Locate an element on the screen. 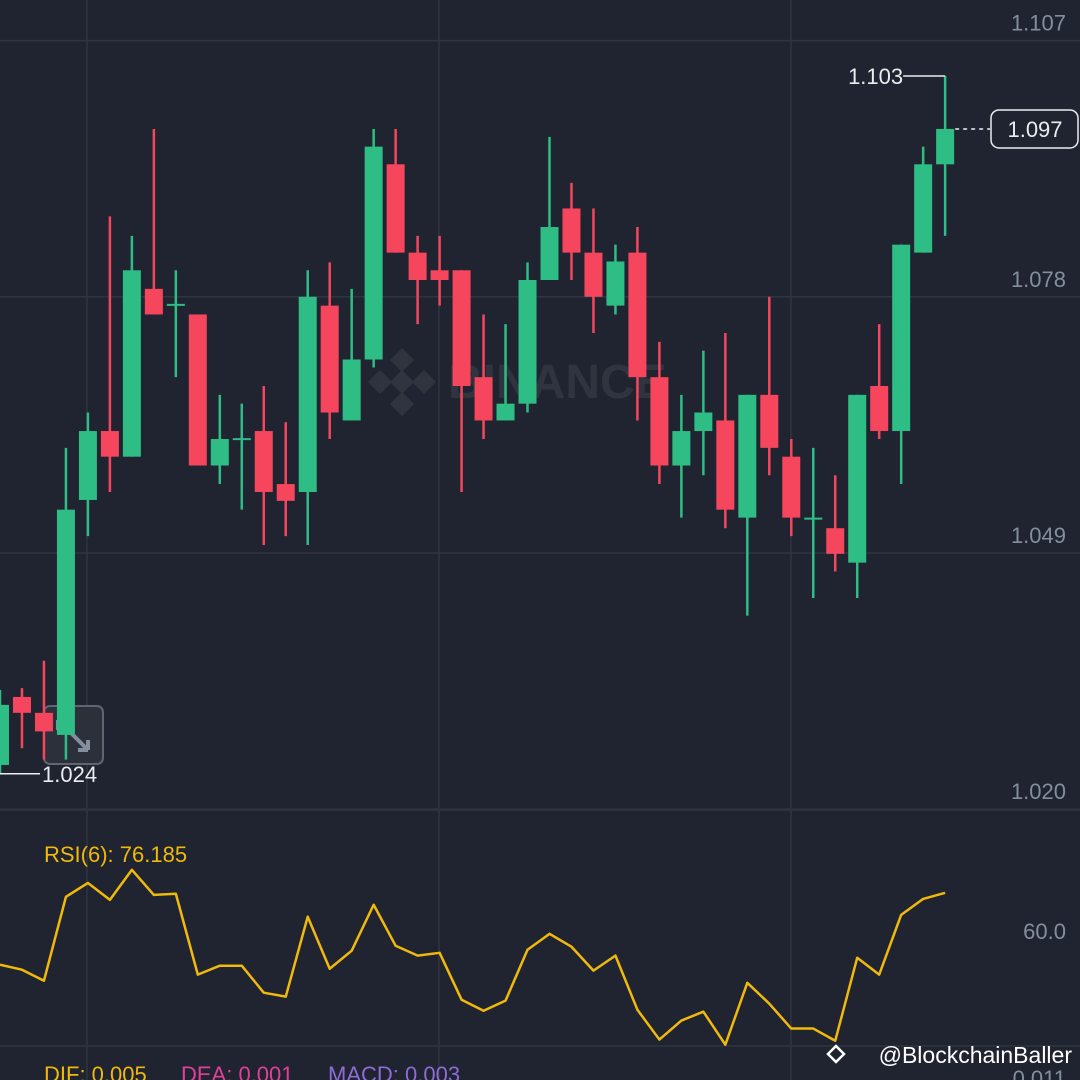  indicator-label: DEA: 0.001 is located at coordinates (237, 1071).